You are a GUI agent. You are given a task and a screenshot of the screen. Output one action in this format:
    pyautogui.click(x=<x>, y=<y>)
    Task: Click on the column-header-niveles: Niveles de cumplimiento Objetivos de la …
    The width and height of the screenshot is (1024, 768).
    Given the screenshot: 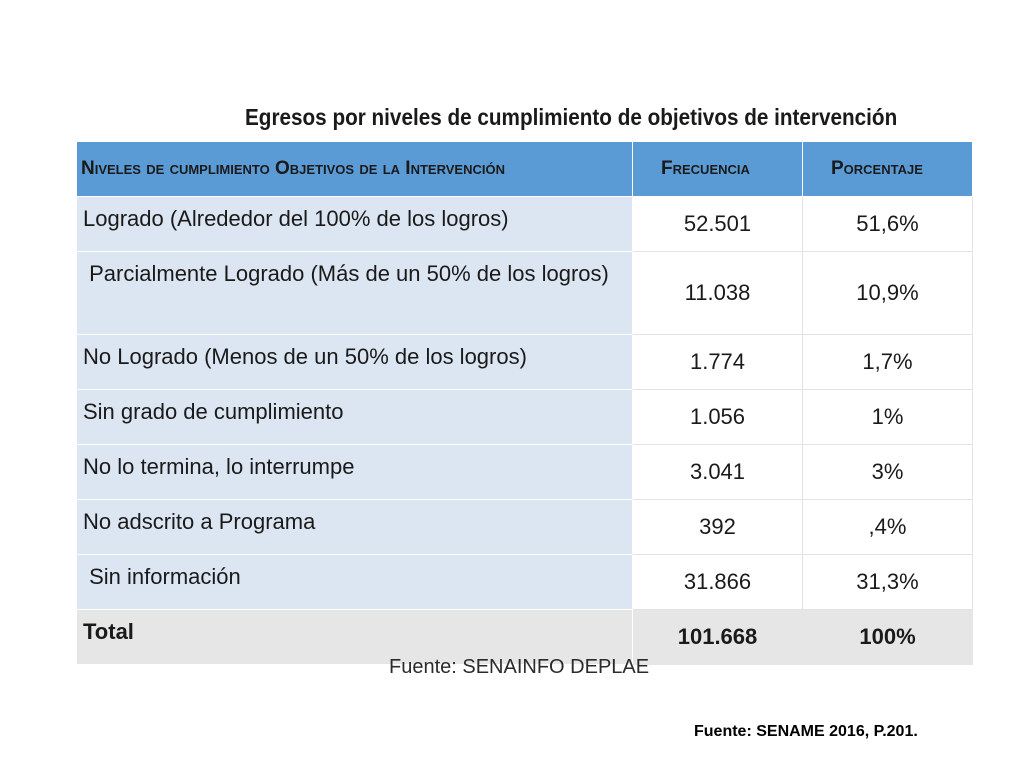 What is the action you would take?
    pyautogui.click(x=354, y=169)
    